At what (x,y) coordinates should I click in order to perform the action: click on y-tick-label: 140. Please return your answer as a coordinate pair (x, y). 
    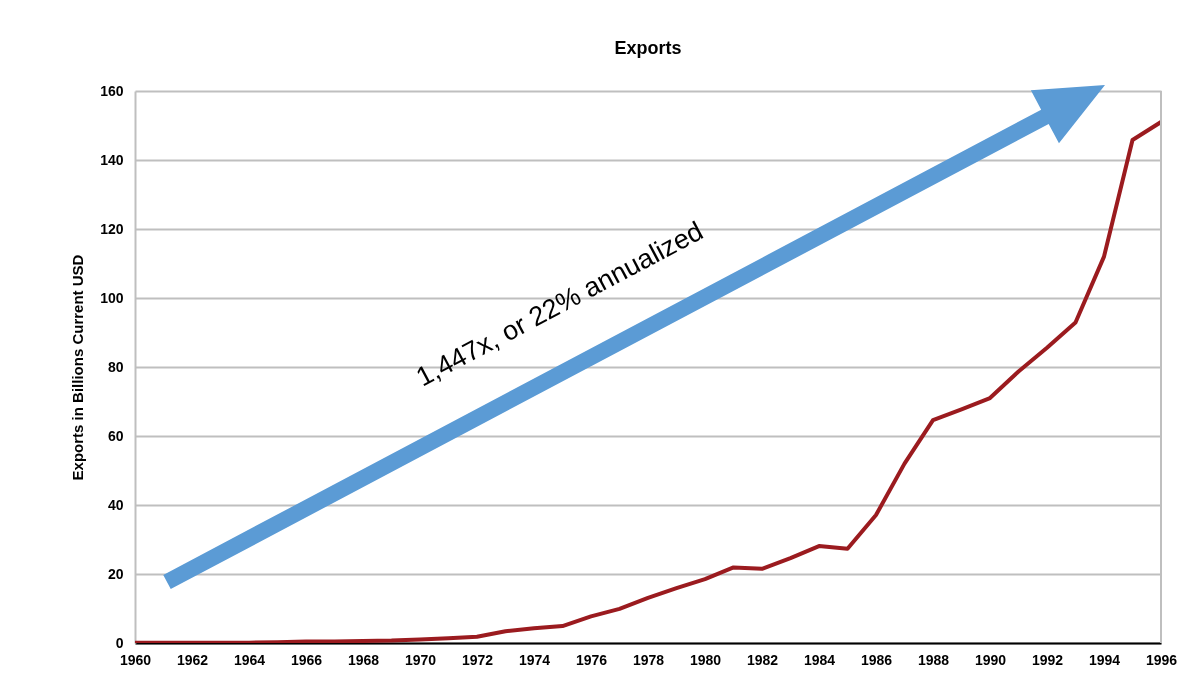
    Looking at the image, I should click on (112, 159).